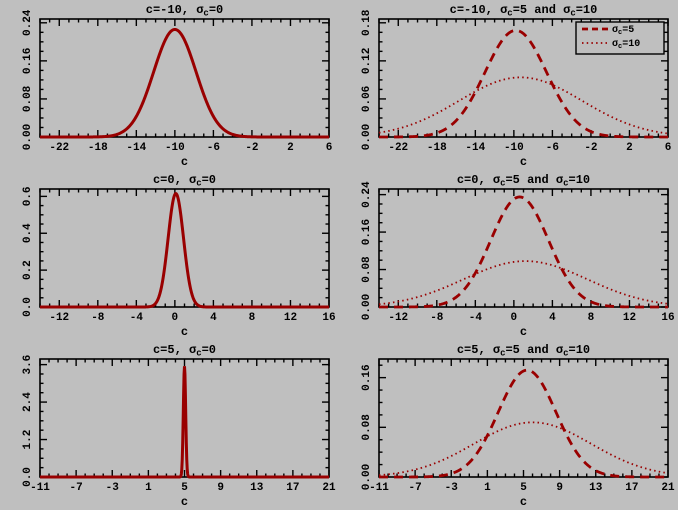 The image size is (678, 510). What do you see at coordinates (367, 61) in the screenshot?
I see `svg-text: 0.12` at bounding box center [367, 61].